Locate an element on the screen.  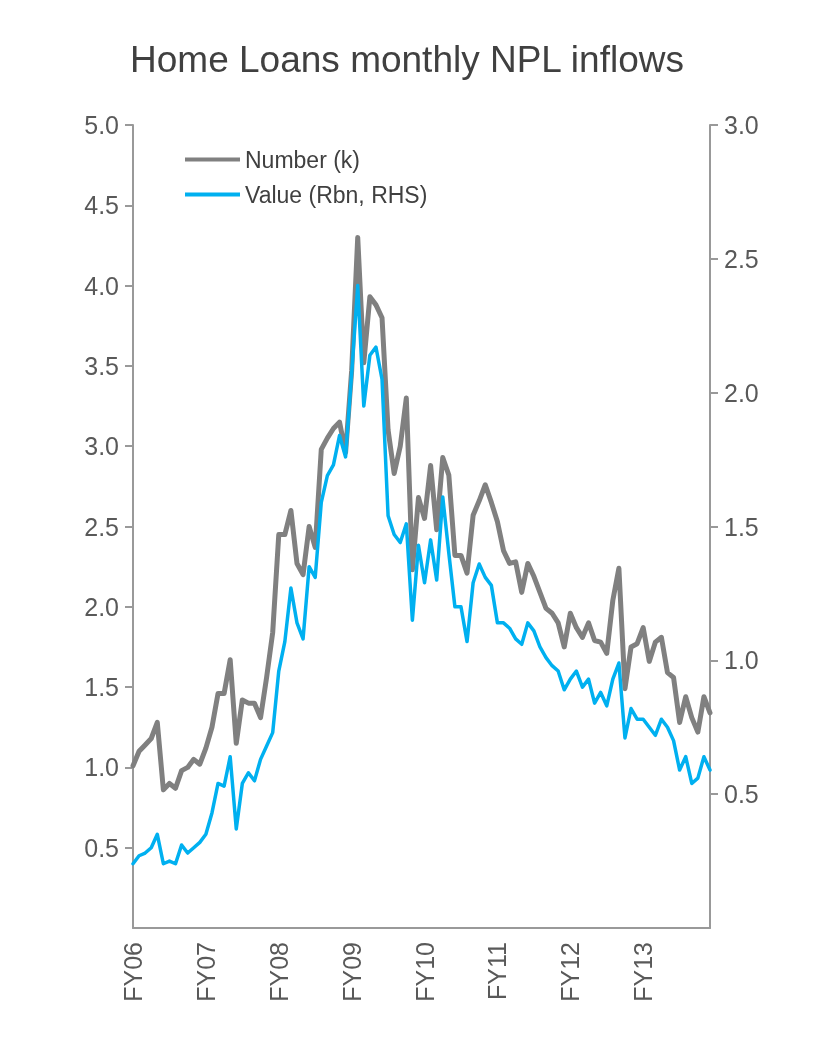
y-tick-label: 1.0 is located at coordinates (101, 767).